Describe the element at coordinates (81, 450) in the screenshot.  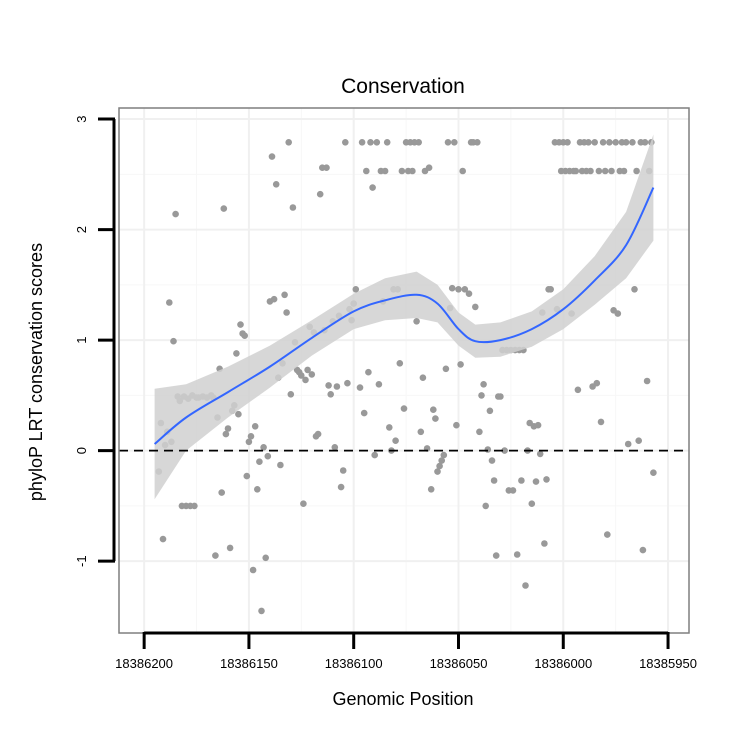
I see `y-tick-label: 0` at that location.